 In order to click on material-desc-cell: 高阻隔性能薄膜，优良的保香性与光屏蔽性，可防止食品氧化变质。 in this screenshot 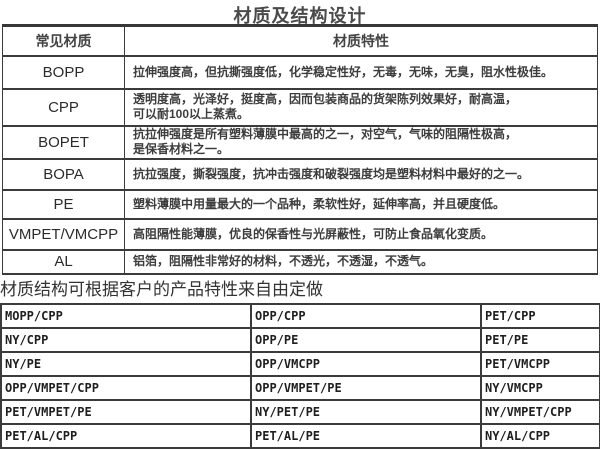, I will do `click(361, 234)`.